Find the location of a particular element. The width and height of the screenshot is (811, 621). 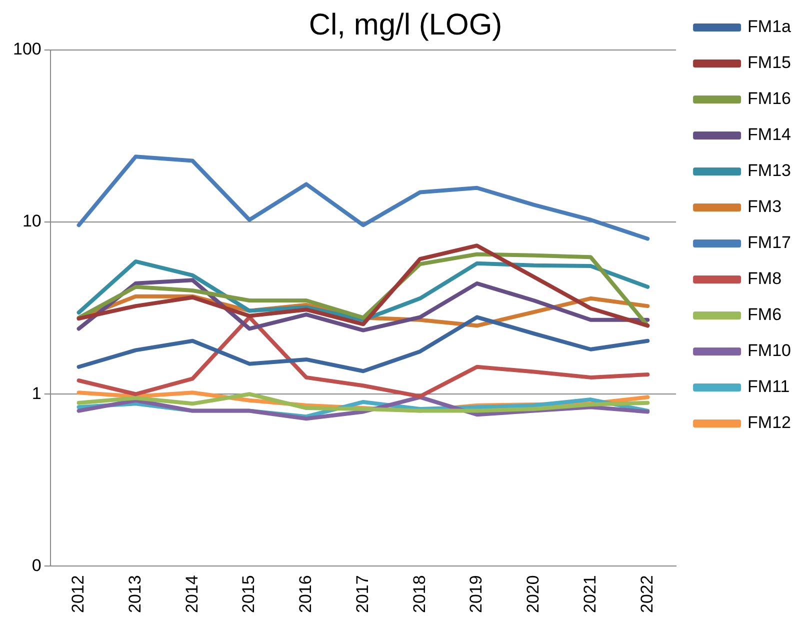

x-tick-label: 2016 is located at coordinates (306, 594).